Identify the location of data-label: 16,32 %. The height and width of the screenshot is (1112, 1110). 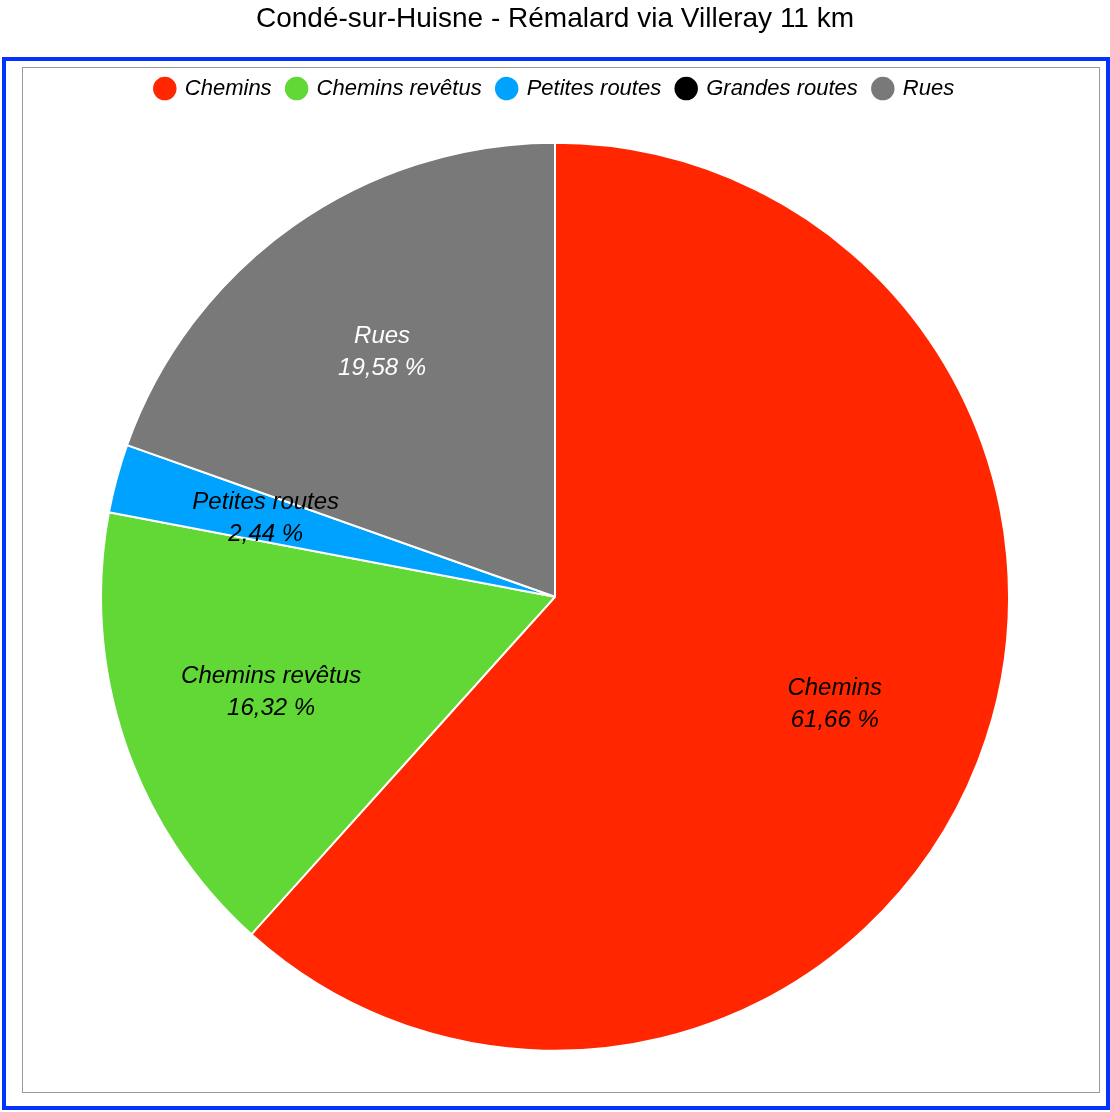
(271, 707).